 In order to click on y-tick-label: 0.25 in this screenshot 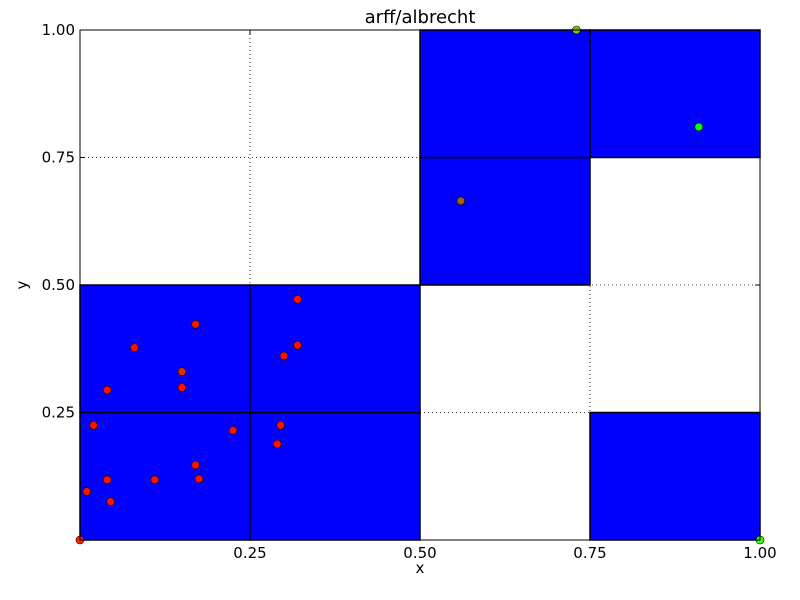, I will do `click(58, 413)`.